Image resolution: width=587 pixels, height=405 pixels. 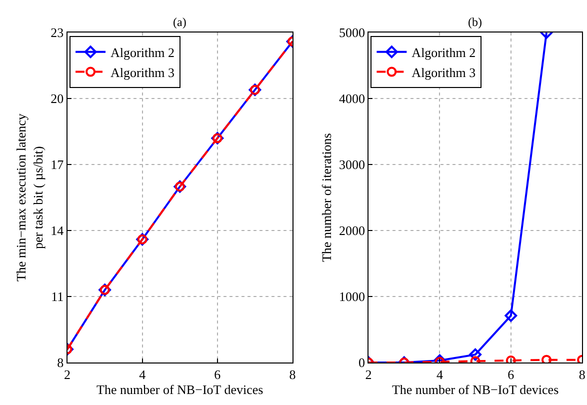 I want to click on y-tick-label: 17, so click(x=57, y=164).